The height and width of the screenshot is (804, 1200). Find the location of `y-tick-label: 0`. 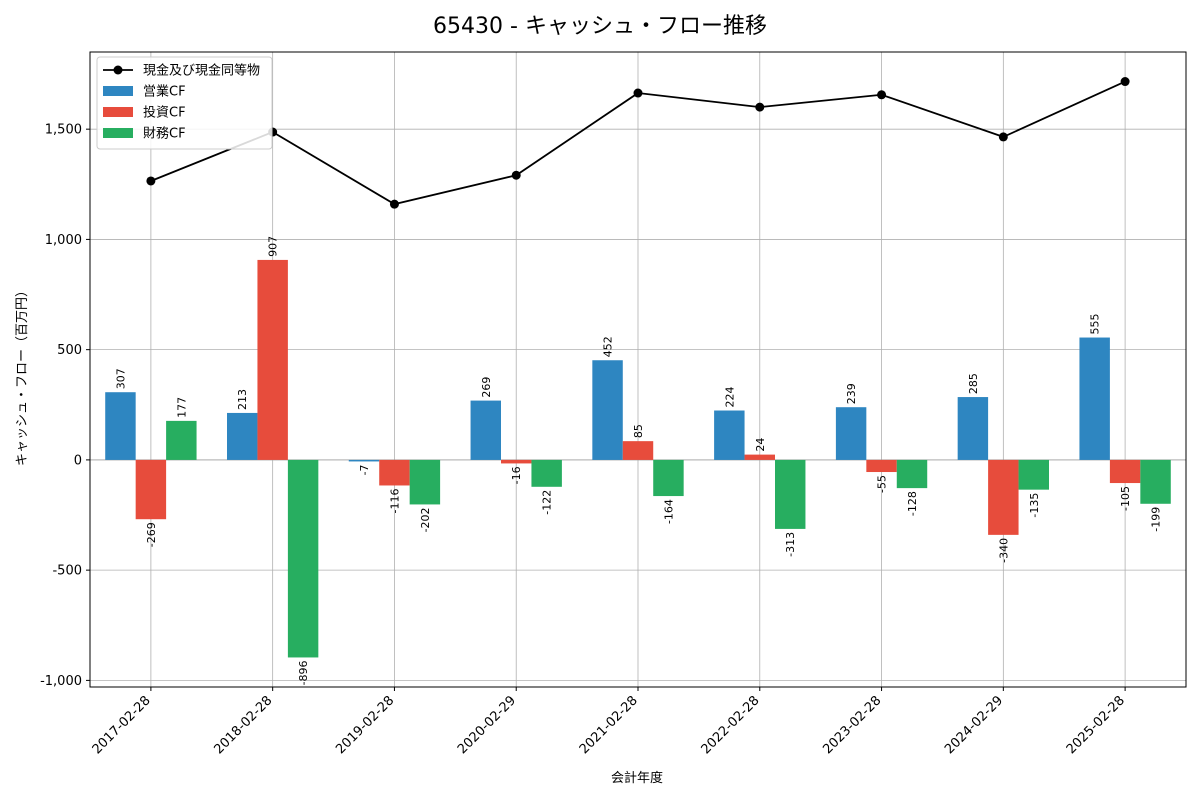

y-tick-label: 0 is located at coordinates (78, 460).